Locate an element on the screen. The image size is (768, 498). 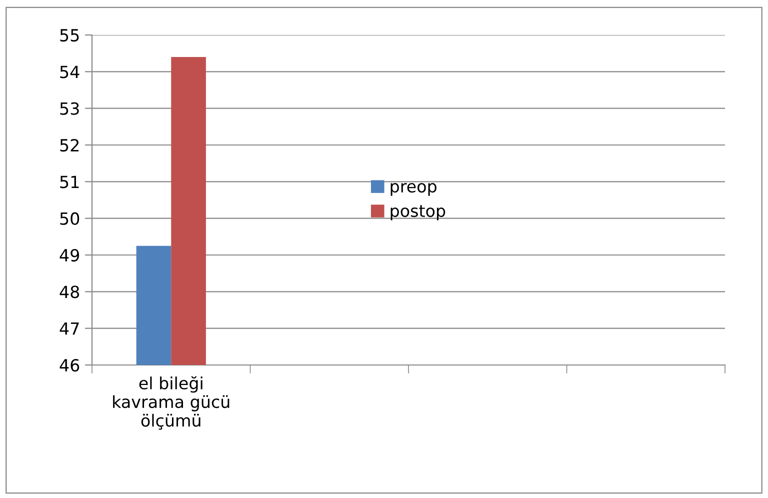
y-tick-label: 46 is located at coordinates (70, 365).